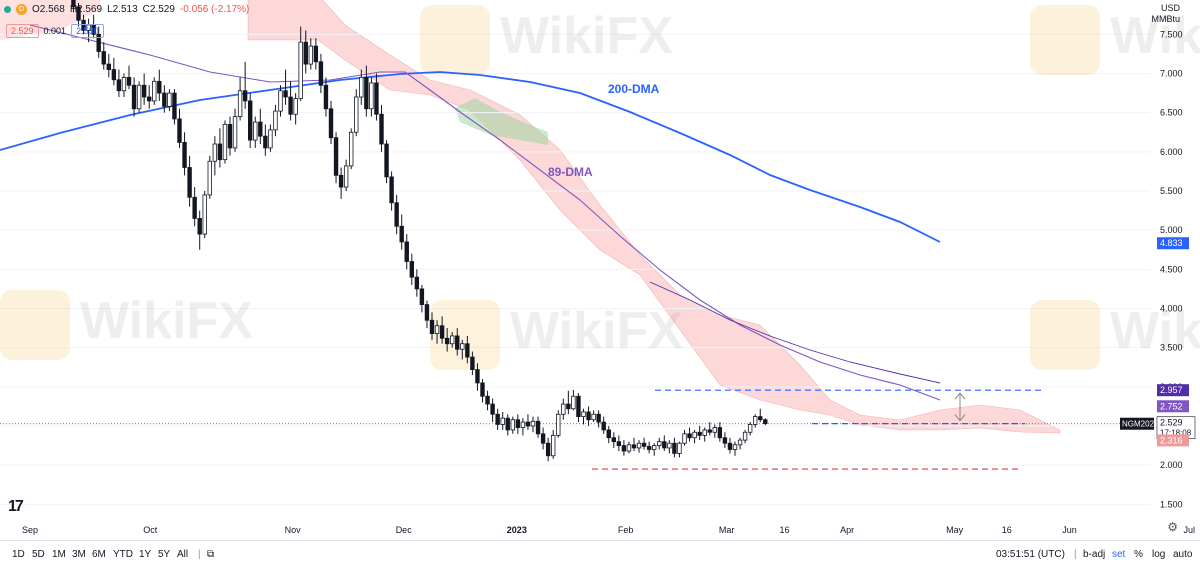 The height and width of the screenshot is (566, 1200). Describe the element at coordinates (1030, 554) in the screenshot. I see `clock-time: 03:51:51 (UTC)` at that location.